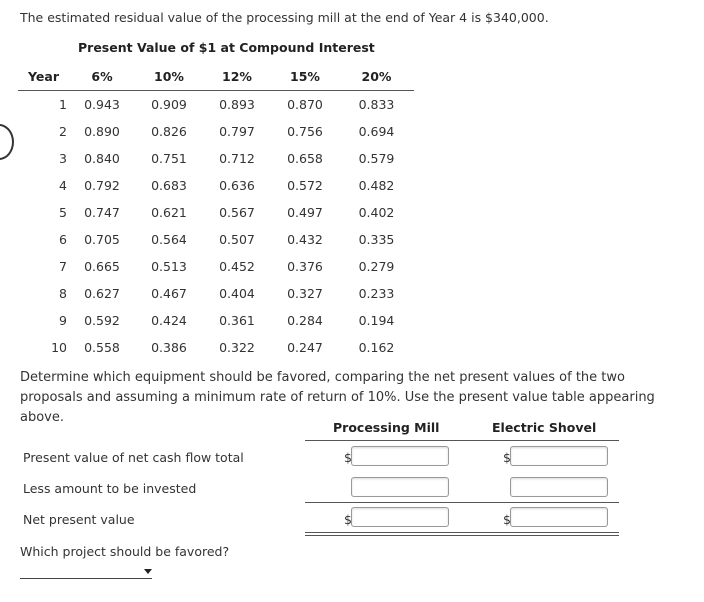 The image size is (704, 602). I want to click on table-cell: 0.335, so click(376, 239).